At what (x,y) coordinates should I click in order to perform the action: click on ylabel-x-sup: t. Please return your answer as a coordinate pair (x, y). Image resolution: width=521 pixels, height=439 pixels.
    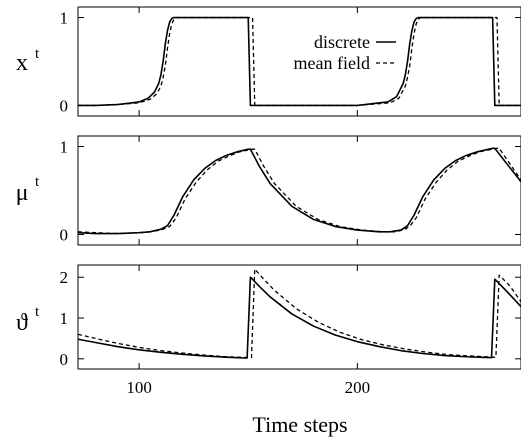
    Looking at the image, I should click on (37, 54).